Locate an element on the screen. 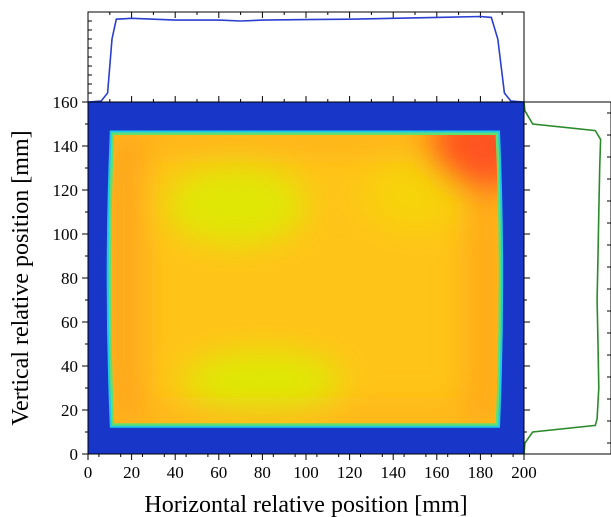  x-tick-label: 80 is located at coordinates (262, 472).